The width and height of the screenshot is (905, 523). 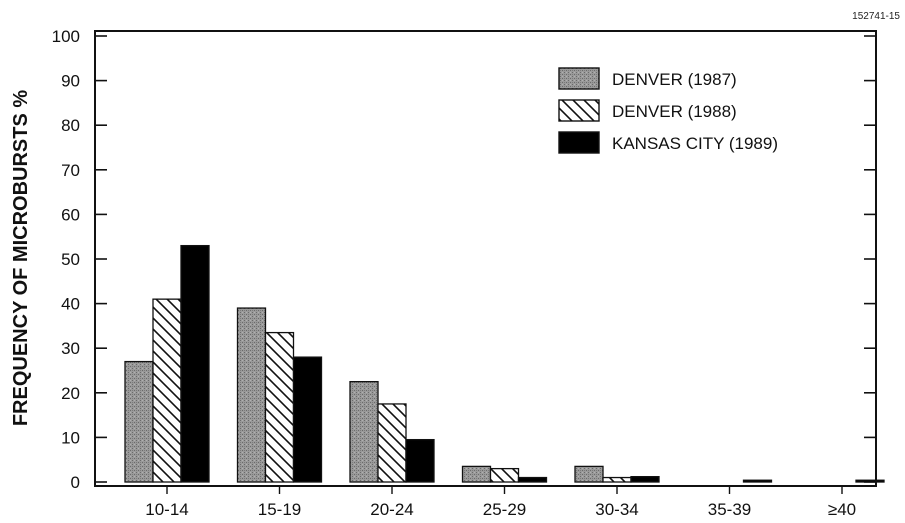 I want to click on y-tick-label: 100, so click(x=66, y=36).